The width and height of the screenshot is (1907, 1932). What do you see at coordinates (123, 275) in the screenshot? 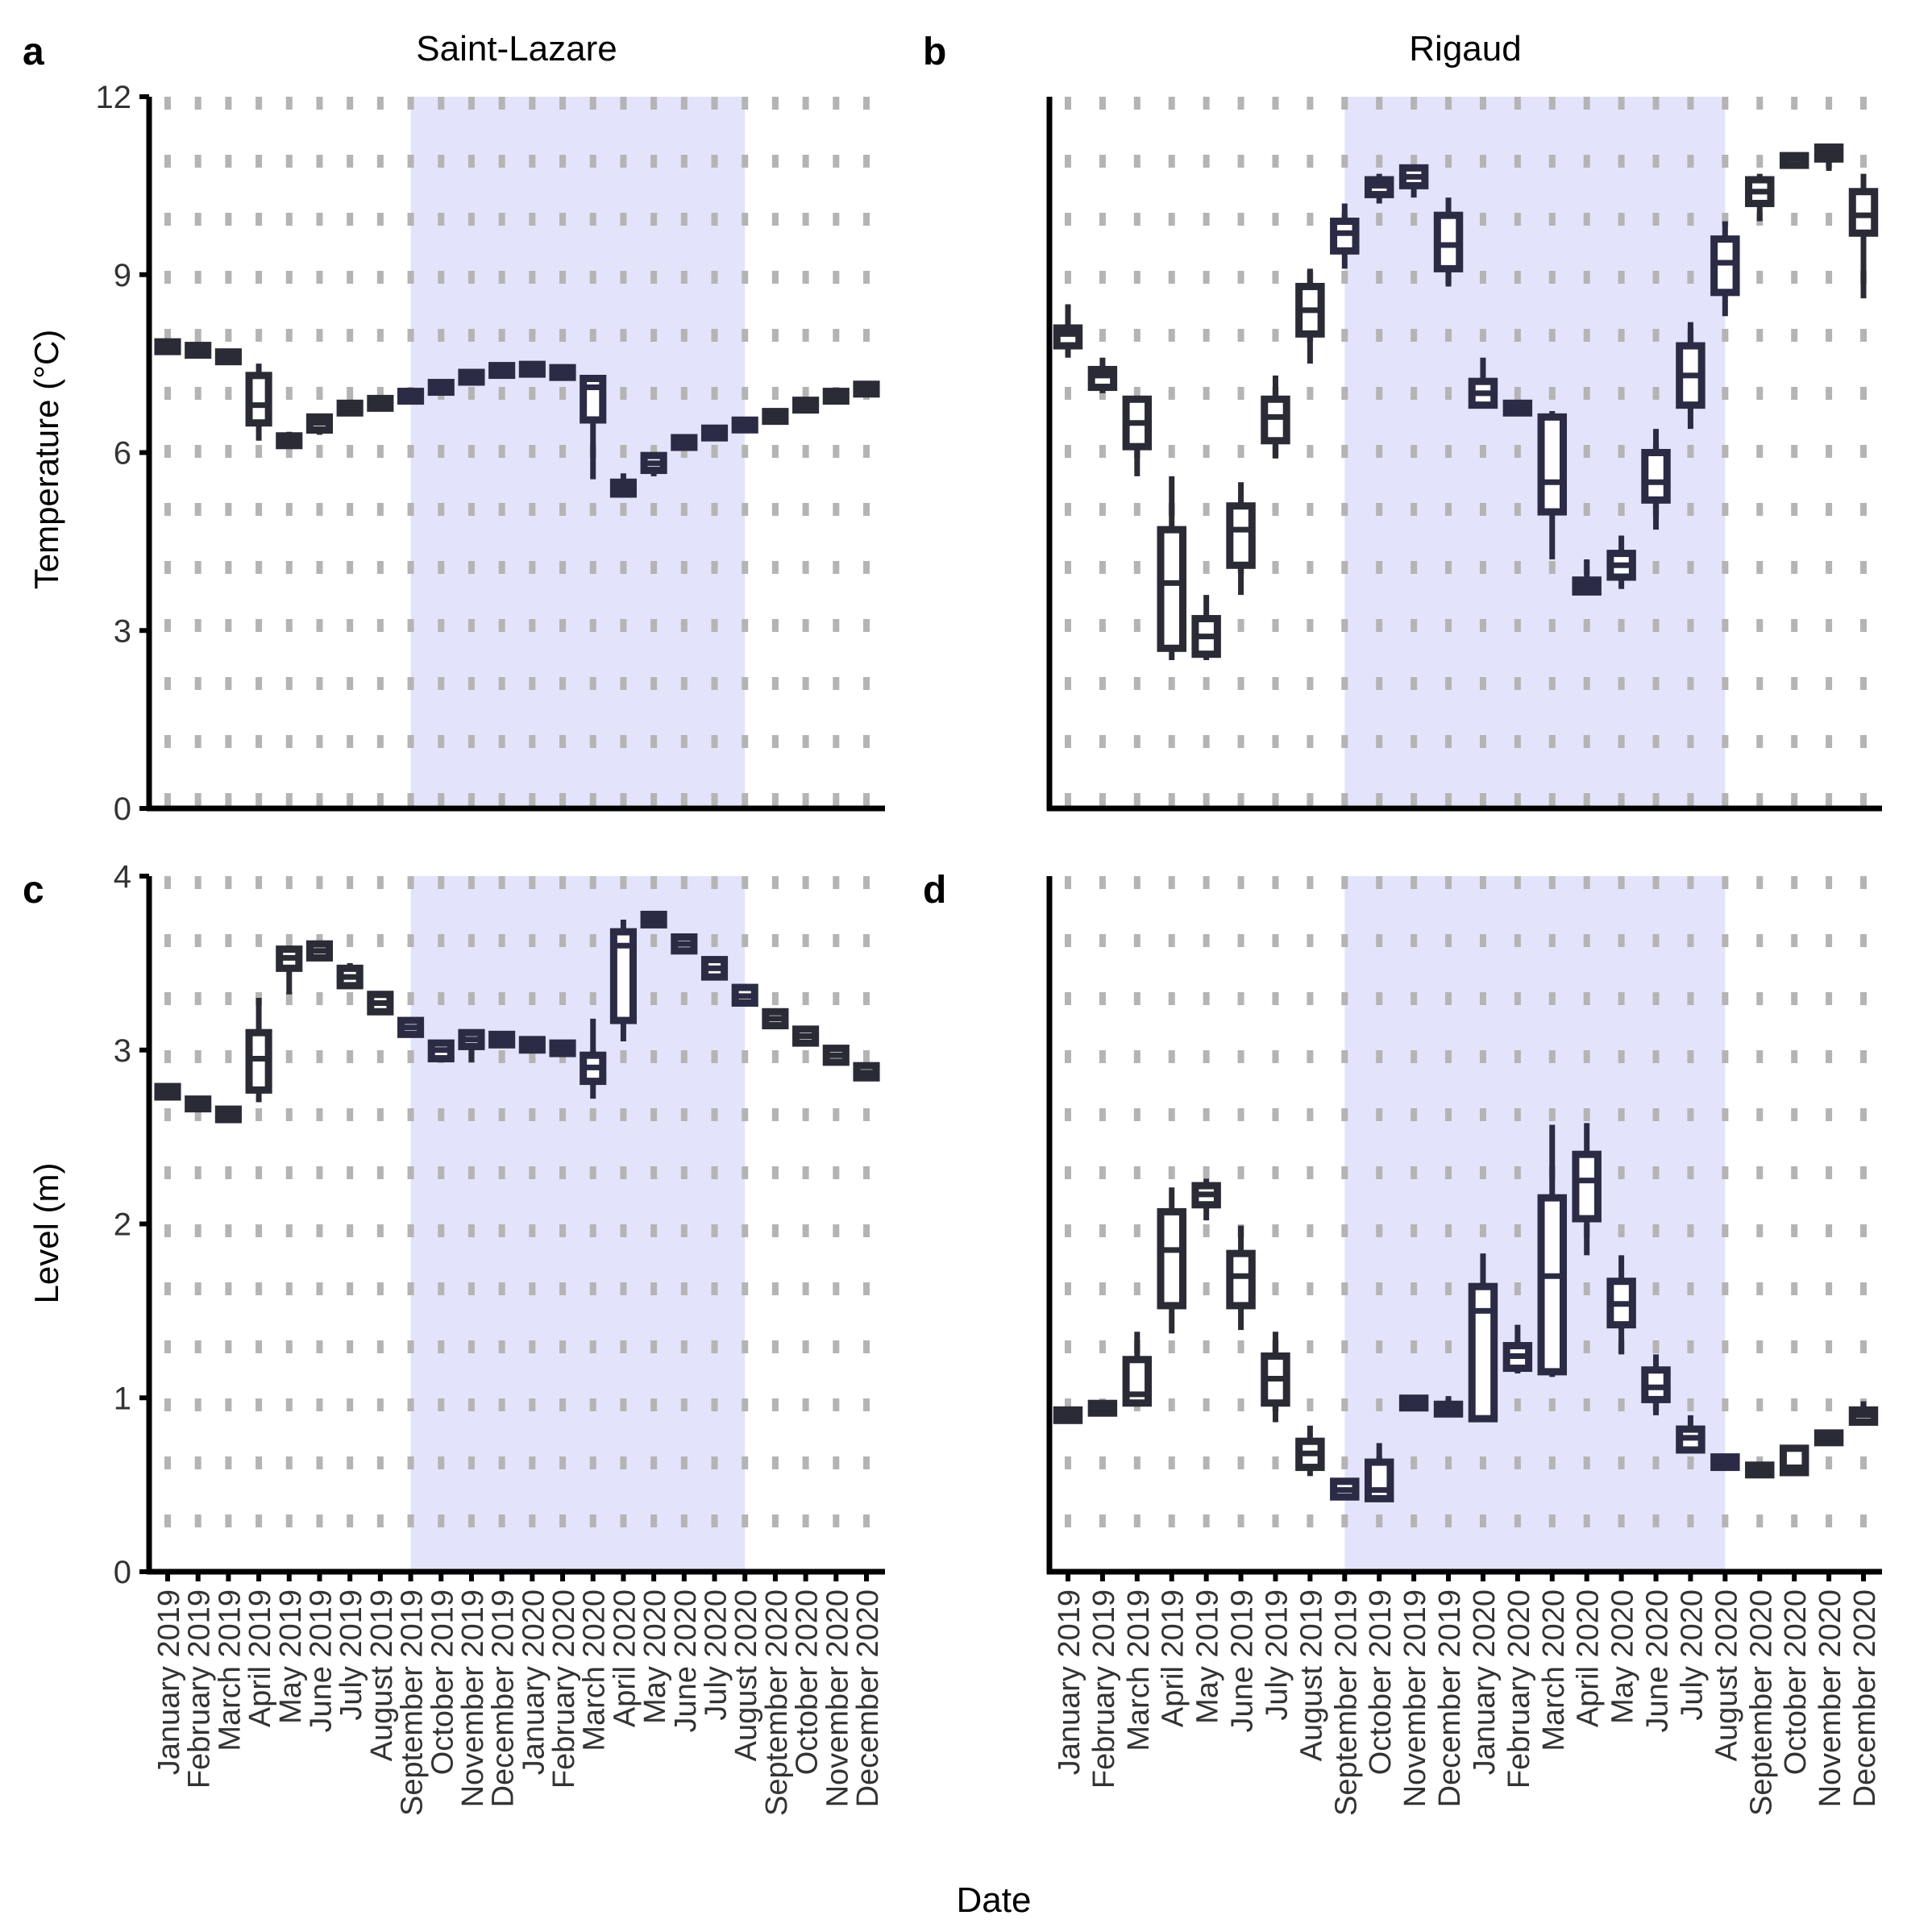
I see `y-tick-label: 9` at bounding box center [123, 275].